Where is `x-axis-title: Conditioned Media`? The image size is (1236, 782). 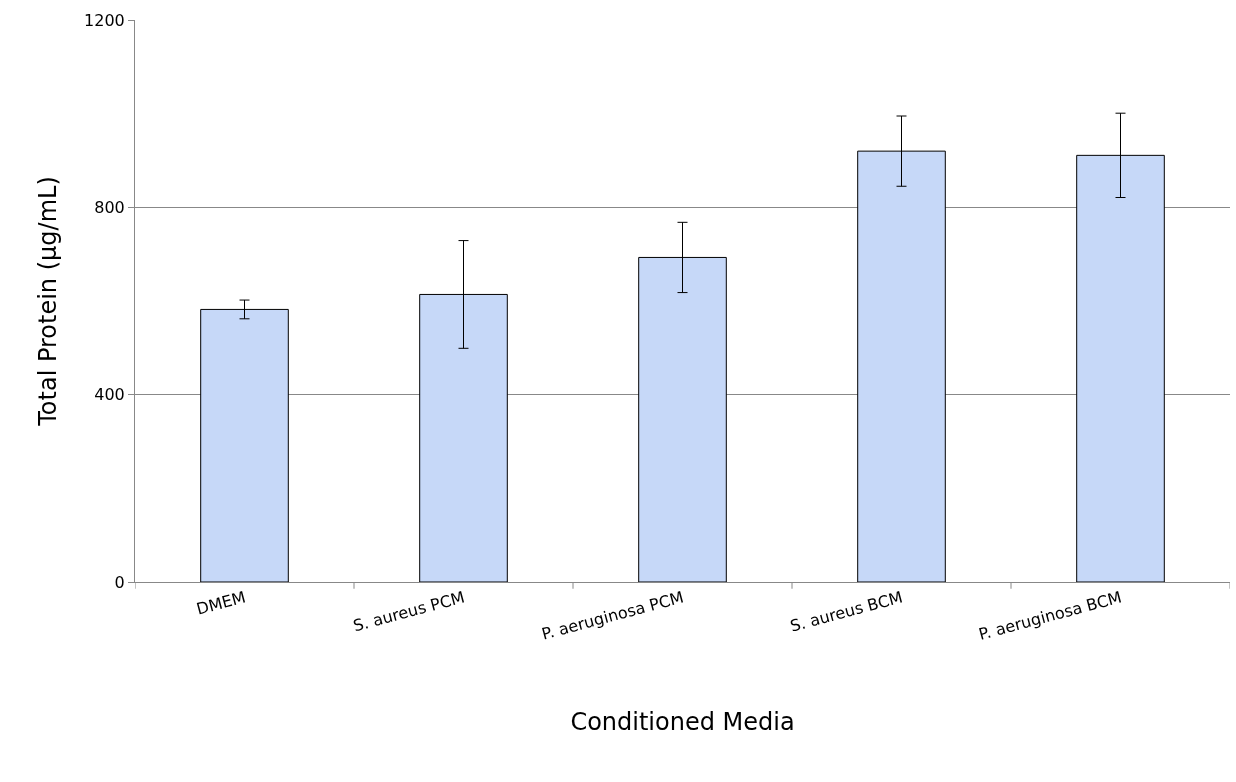
x-axis-title: Conditioned Media is located at coordinates (682, 722).